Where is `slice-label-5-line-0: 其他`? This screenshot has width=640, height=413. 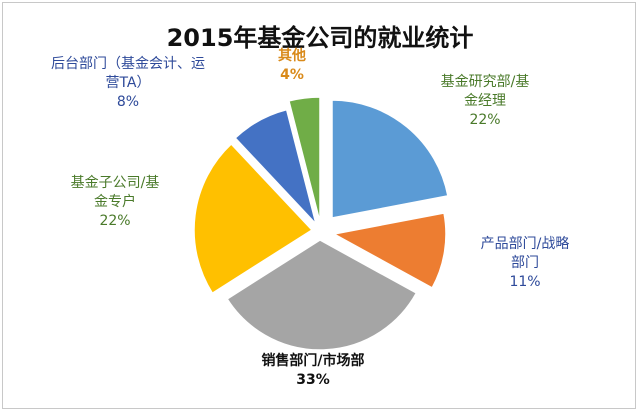 slice-label-5-line-0: 其他 is located at coordinates (292, 55).